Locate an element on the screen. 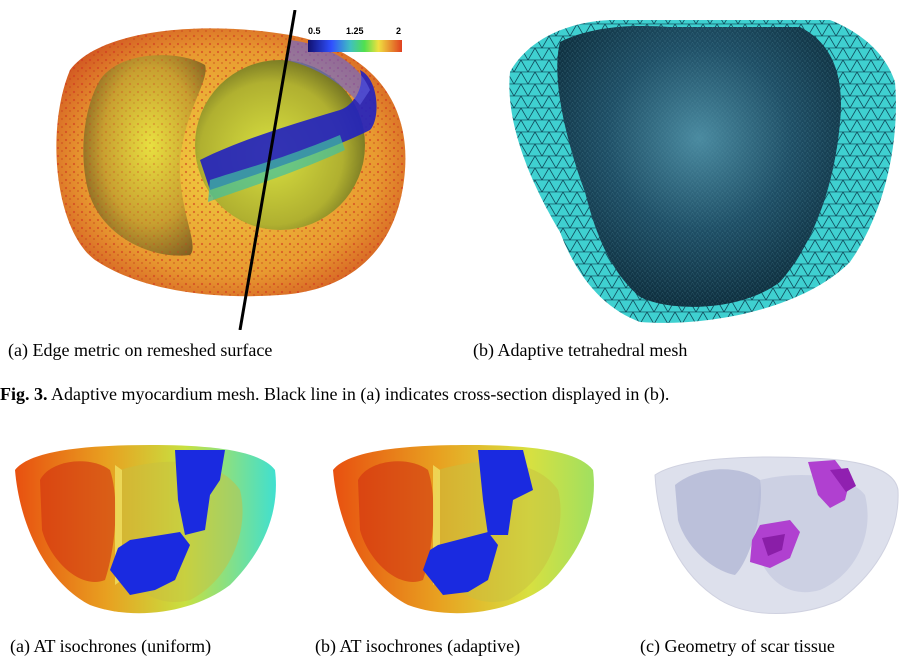  colorbar is located at coordinates (355, 46).